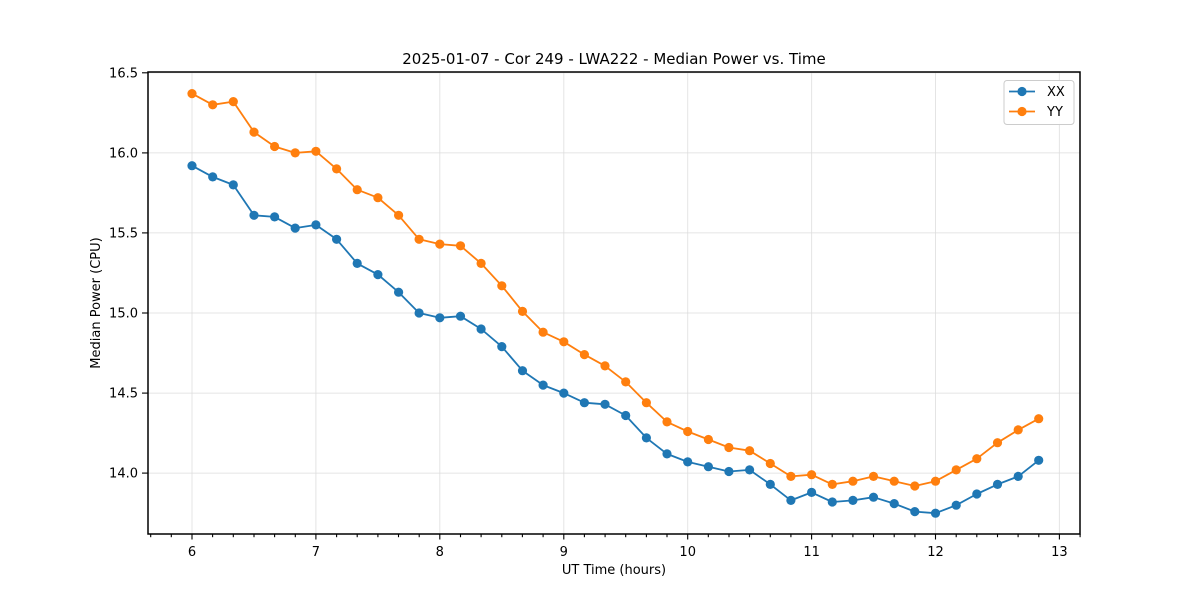 The height and width of the screenshot is (604, 1200). What do you see at coordinates (316, 552) in the screenshot?
I see `x-tick-label: 7` at bounding box center [316, 552].